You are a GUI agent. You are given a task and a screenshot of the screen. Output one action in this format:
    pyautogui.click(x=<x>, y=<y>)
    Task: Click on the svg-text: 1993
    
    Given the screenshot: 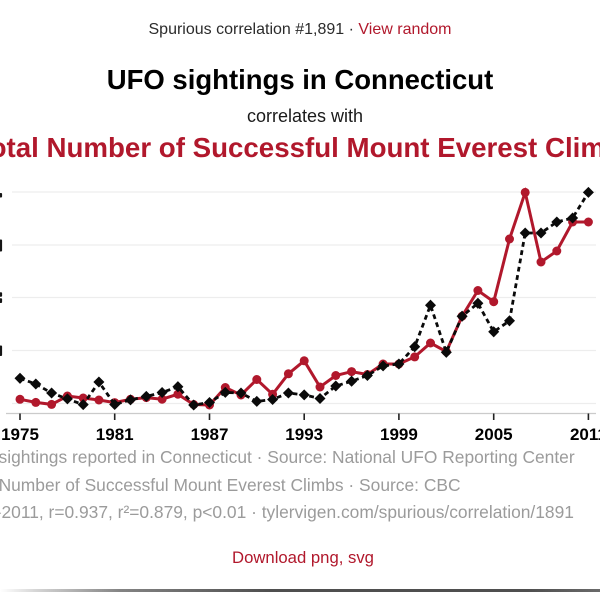 What is the action you would take?
    pyautogui.click(x=304, y=434)
    